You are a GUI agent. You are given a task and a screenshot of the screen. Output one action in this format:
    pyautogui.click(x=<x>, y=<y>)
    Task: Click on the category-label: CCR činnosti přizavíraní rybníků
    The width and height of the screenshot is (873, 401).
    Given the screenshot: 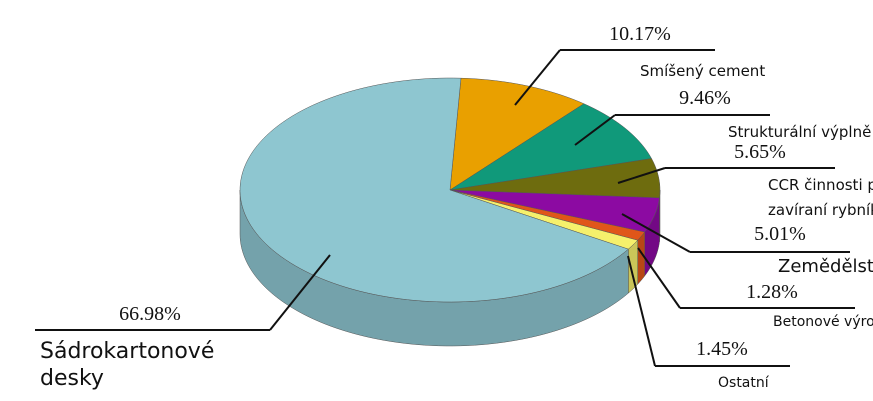 What is the action you would take?
    pyautogui.click(x=820, y=197)
    